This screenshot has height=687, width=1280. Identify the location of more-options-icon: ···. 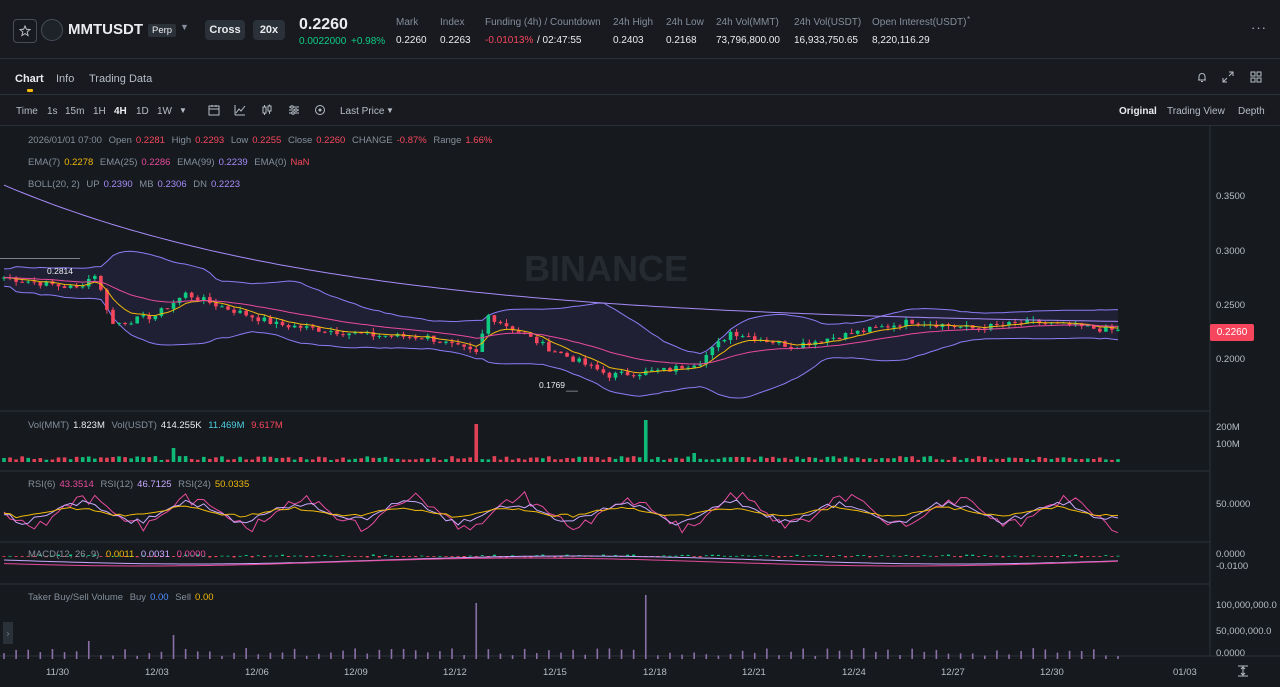
(1259, 27).